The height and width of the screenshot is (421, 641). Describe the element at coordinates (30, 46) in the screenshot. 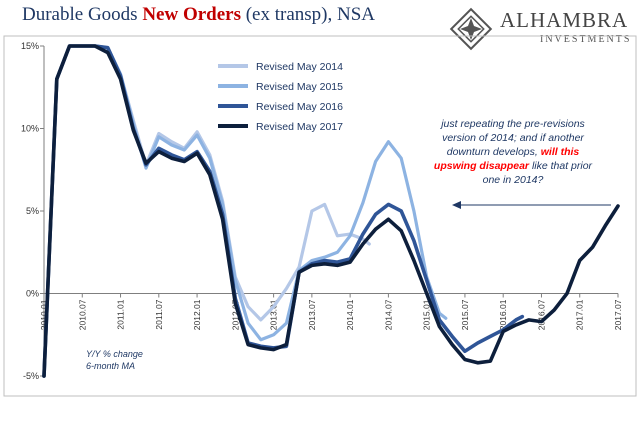

I see `y-tick-label: 15%` at that location.